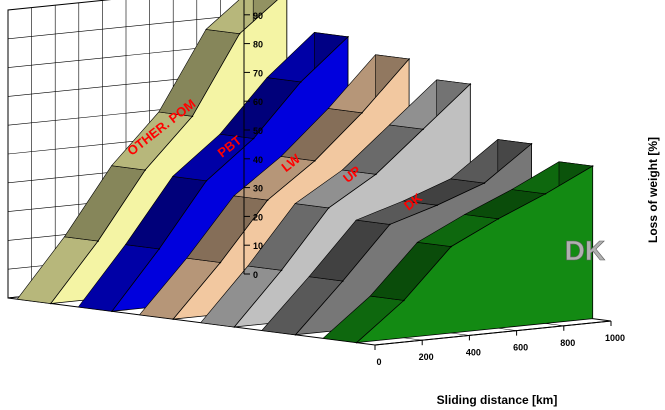 The width and height of the screenshot is (665, 410). What do you see at coordinates (653, 190) in the screenshot?
I see `y-axis-title: Loss of weight [%]` at bounding box center [653, 190].